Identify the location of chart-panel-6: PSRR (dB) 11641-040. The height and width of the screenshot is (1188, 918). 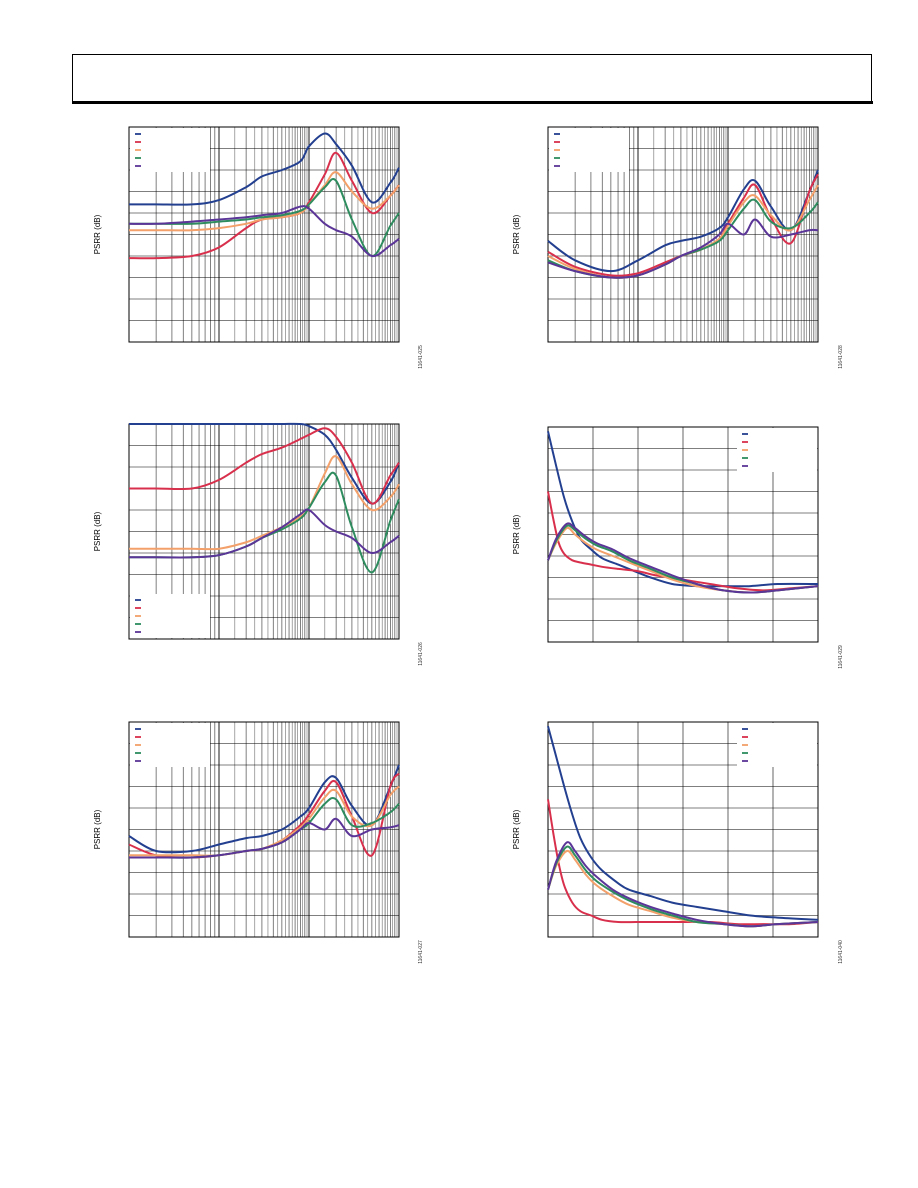
(678, 842).